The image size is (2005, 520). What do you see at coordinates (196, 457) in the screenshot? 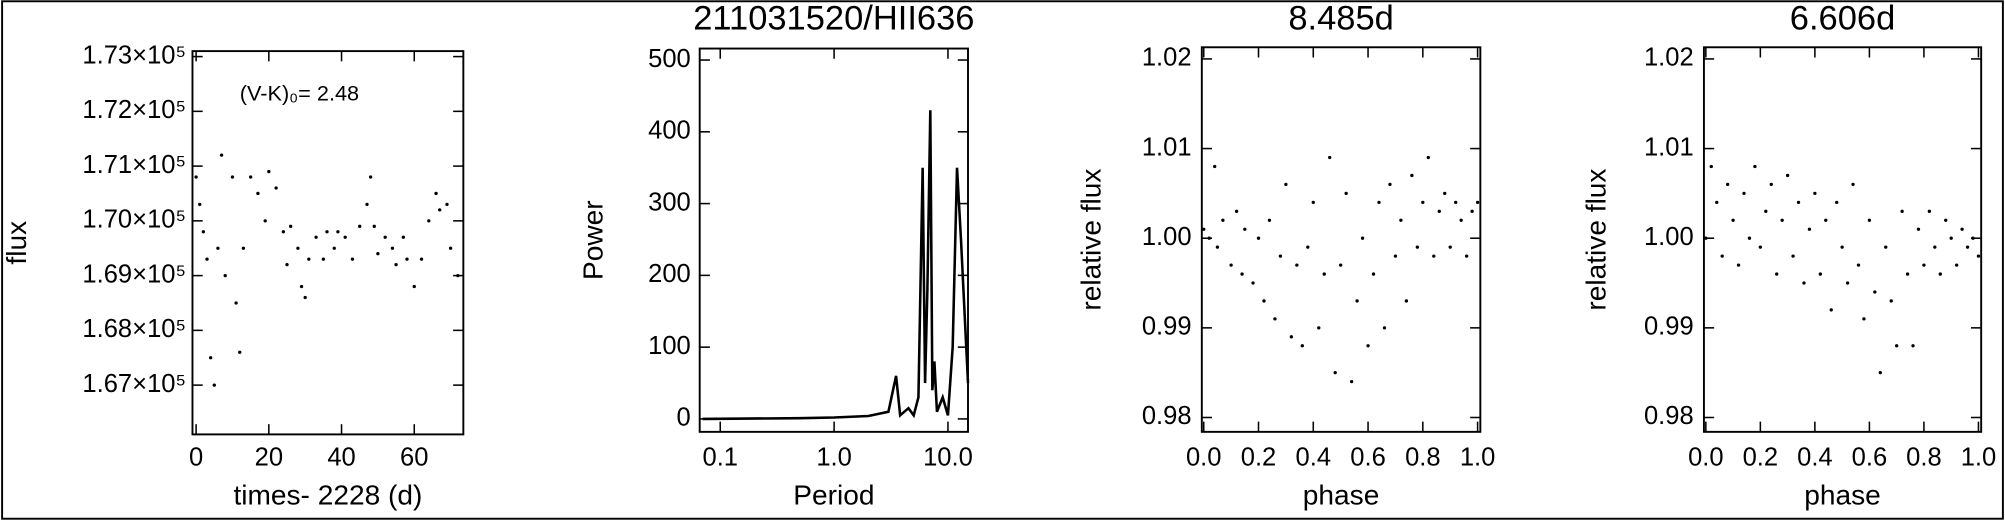
I see `x-tick-label: 0` at bounding box center [196, 457].